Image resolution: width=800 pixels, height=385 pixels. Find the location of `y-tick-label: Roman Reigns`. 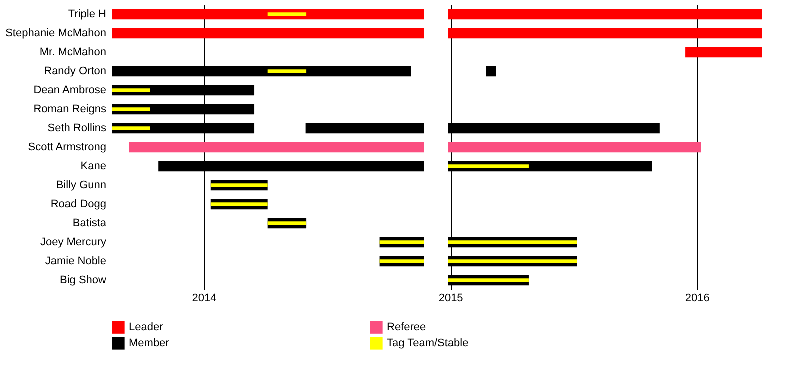

y-tick-label: Roman Reigns is located at coordinates (70, 110).